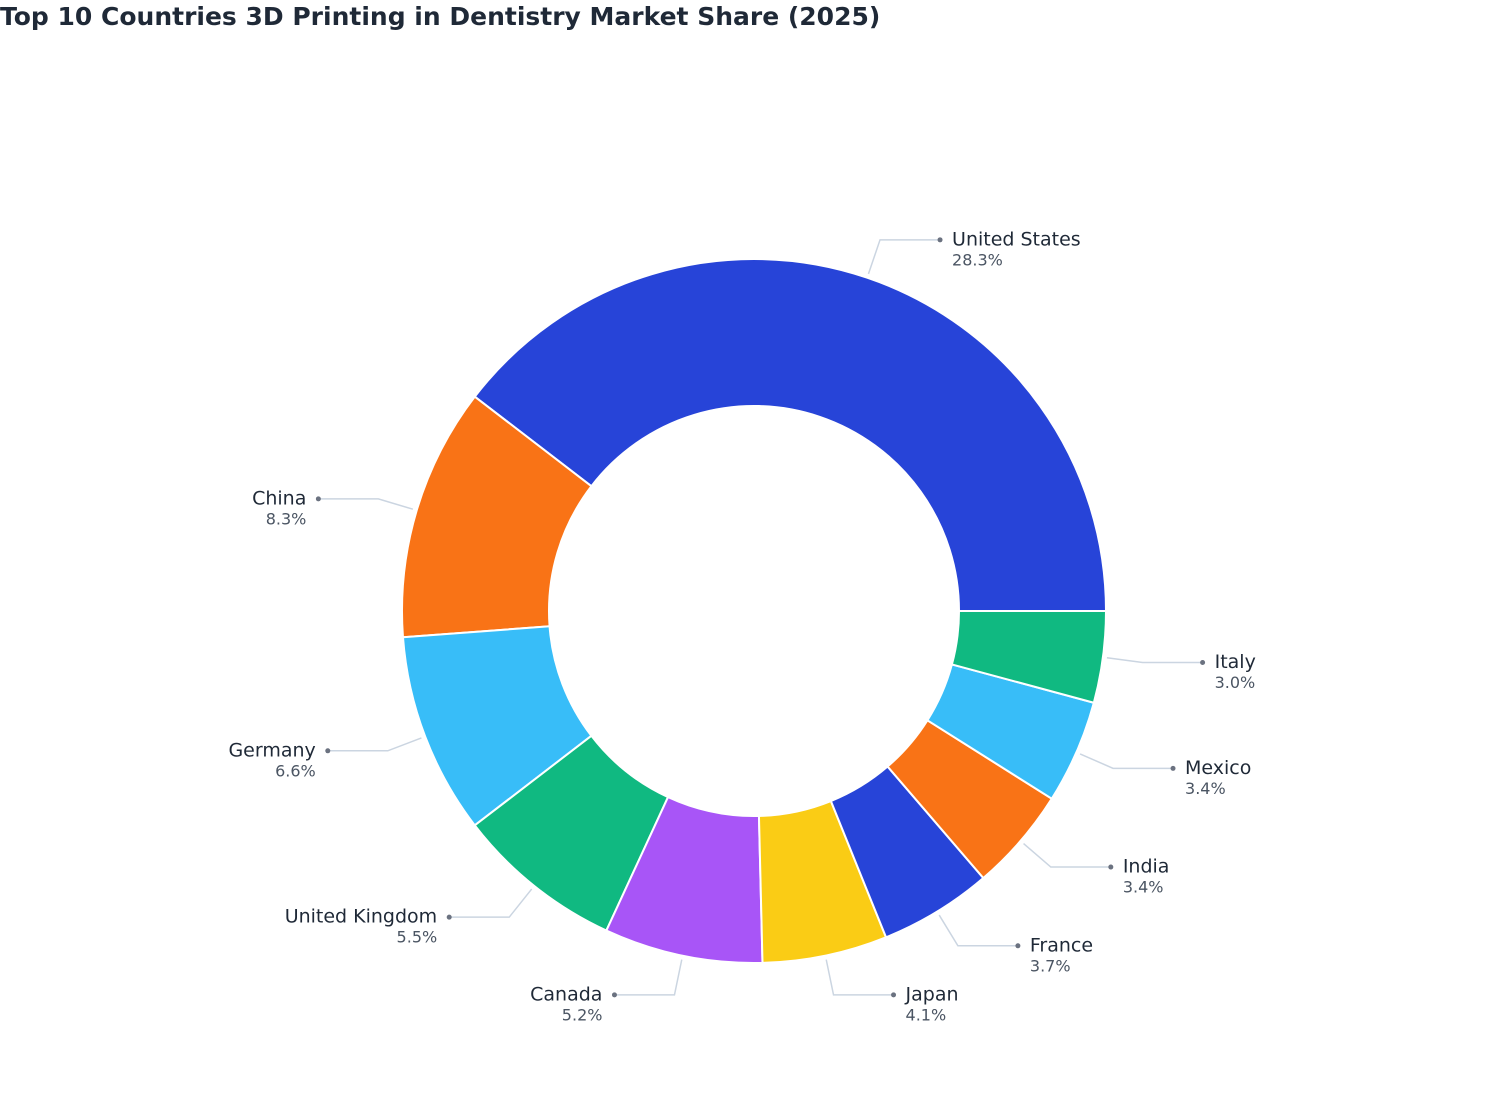  Describe the element at coordinates (271, 750) in the screenshot. I see `slice-label: Germany` at that location.